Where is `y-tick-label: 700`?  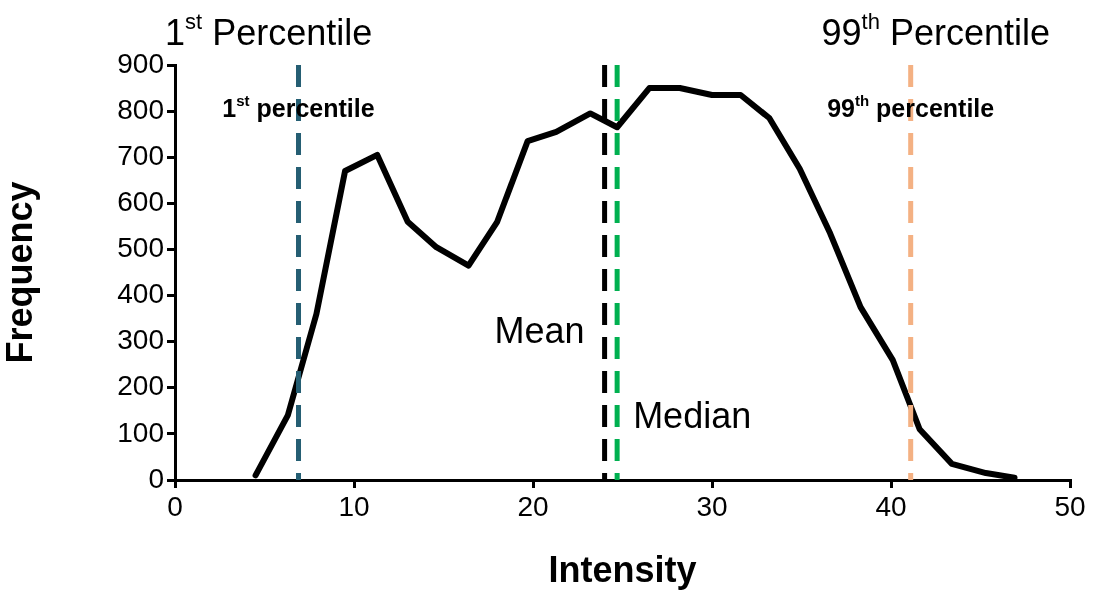 y-tick-label: 700 is located at coordinates (140, 155).